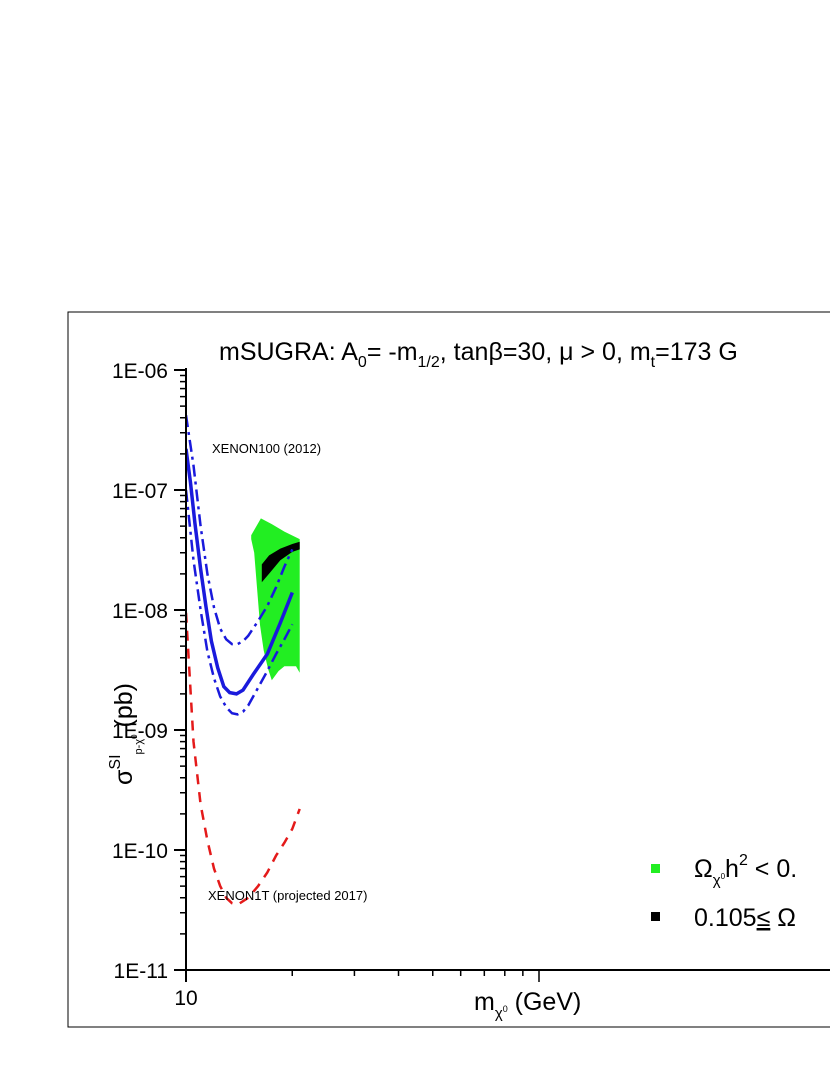 This screenshot has width=830, height=1080. What do you see at coordinates (140, 491) in the screenshot?
I see `y-tick-label-1: 1E-07` at bounding box center [140, 491].